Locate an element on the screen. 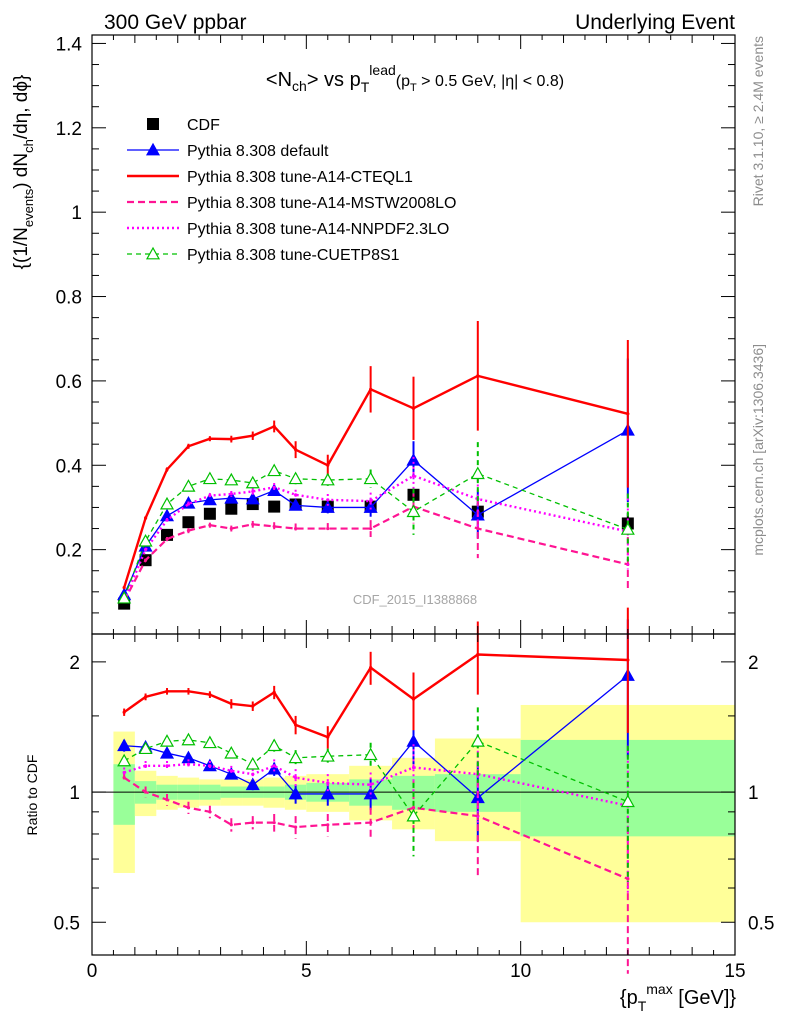 The image size is (786, 1024). ratio-y-tick-label-right: 1 is located at coordinates (753, 793).